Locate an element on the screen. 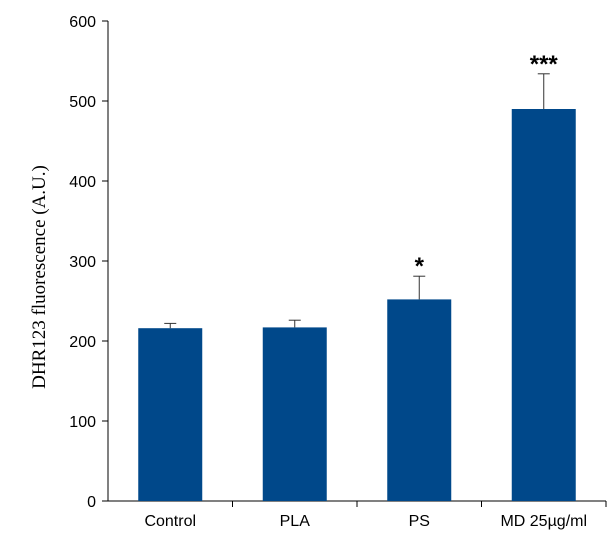  y-tick-label: 400 is located at coordinates (82, 182).